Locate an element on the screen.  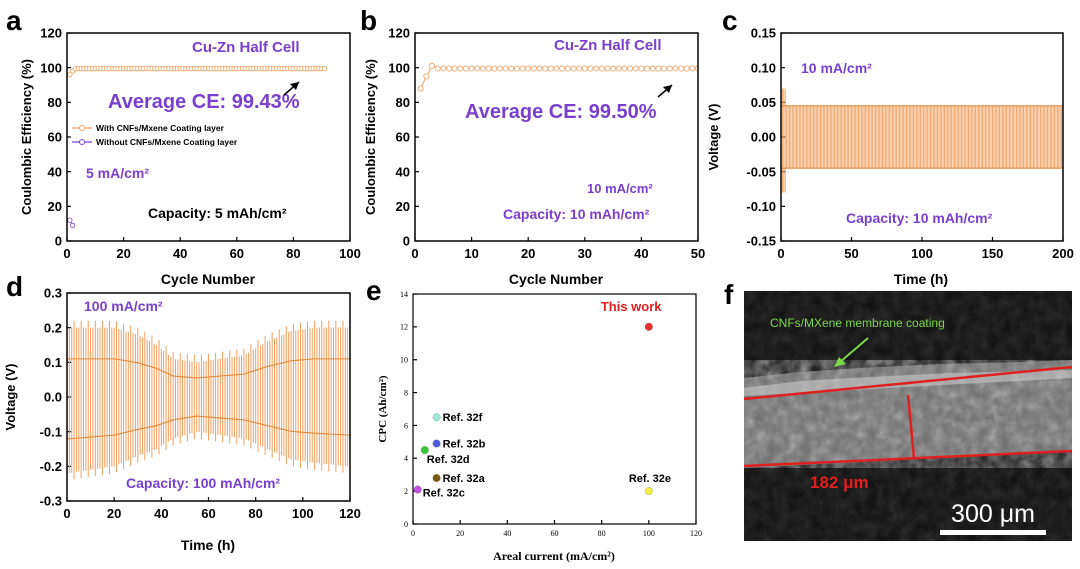
y-tick-label: 0.15 is located at coordinates (763, 33).